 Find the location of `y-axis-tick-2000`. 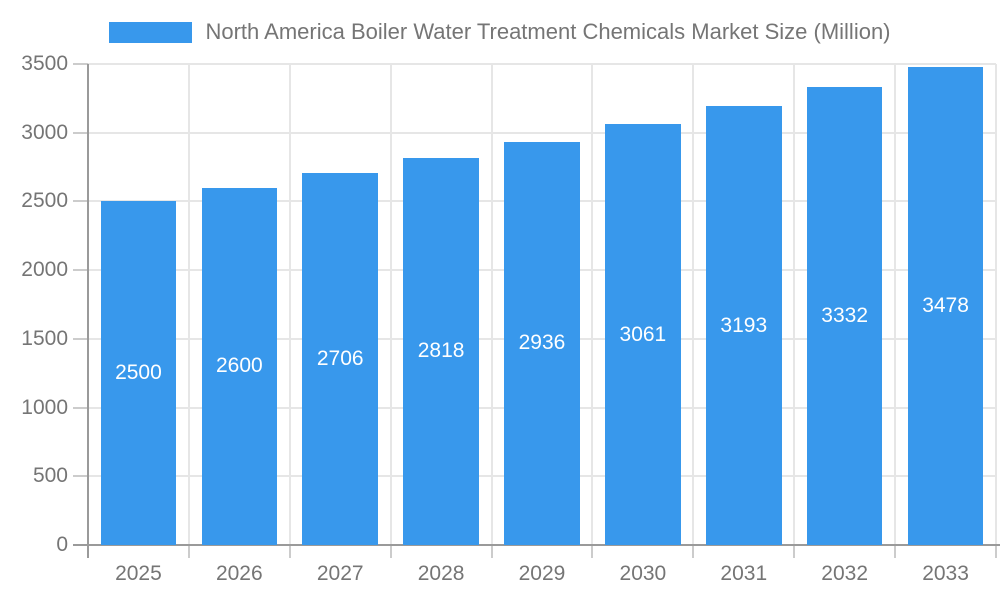

y-axis-tick-2000 is located at coordinates (80, 270).